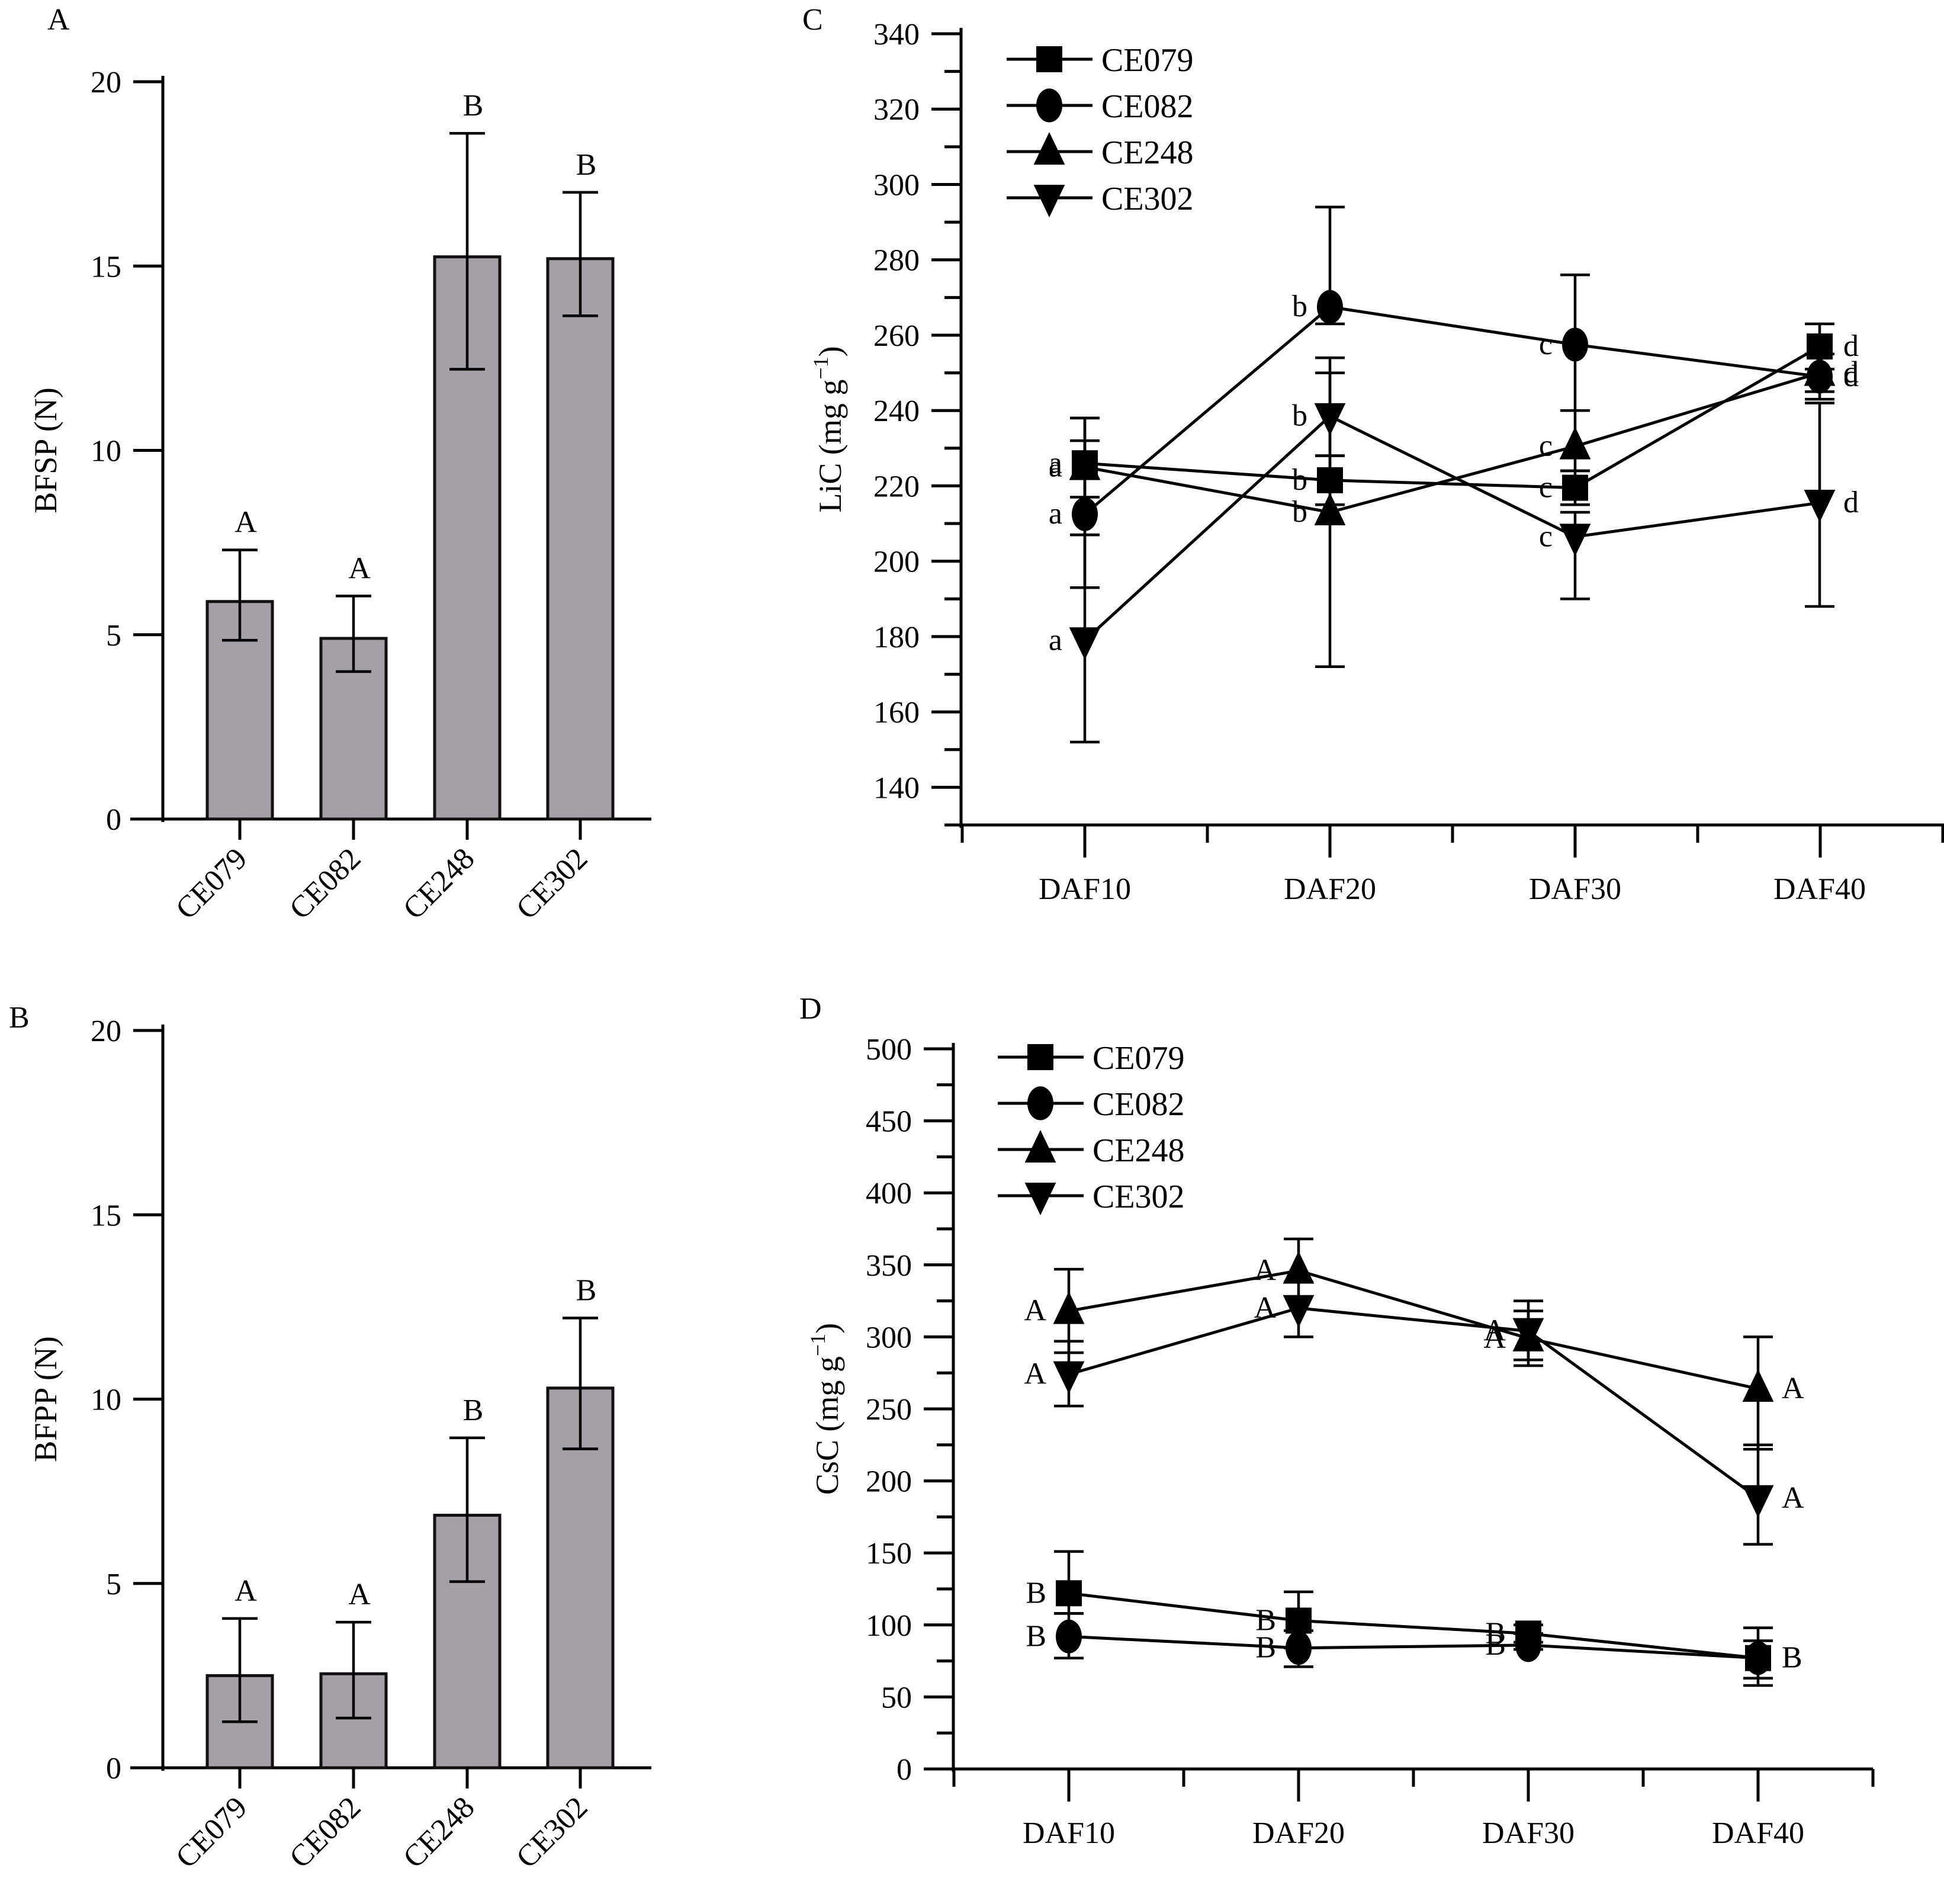 This screenshot has height=1904, width=1944. Describe the element at coordinates (552, 1832) in the screenshot. I see `x-tick-label: CE302` at that location.